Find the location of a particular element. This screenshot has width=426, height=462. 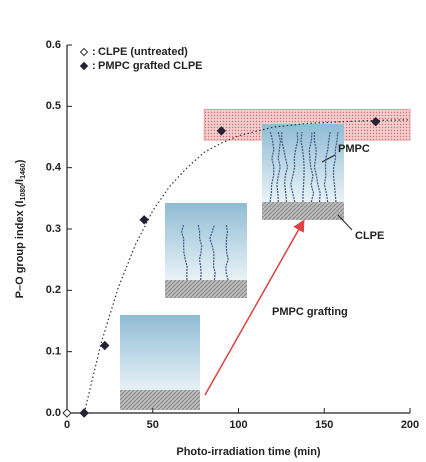

annotation: CLPE is located at coordinates (369, 236).